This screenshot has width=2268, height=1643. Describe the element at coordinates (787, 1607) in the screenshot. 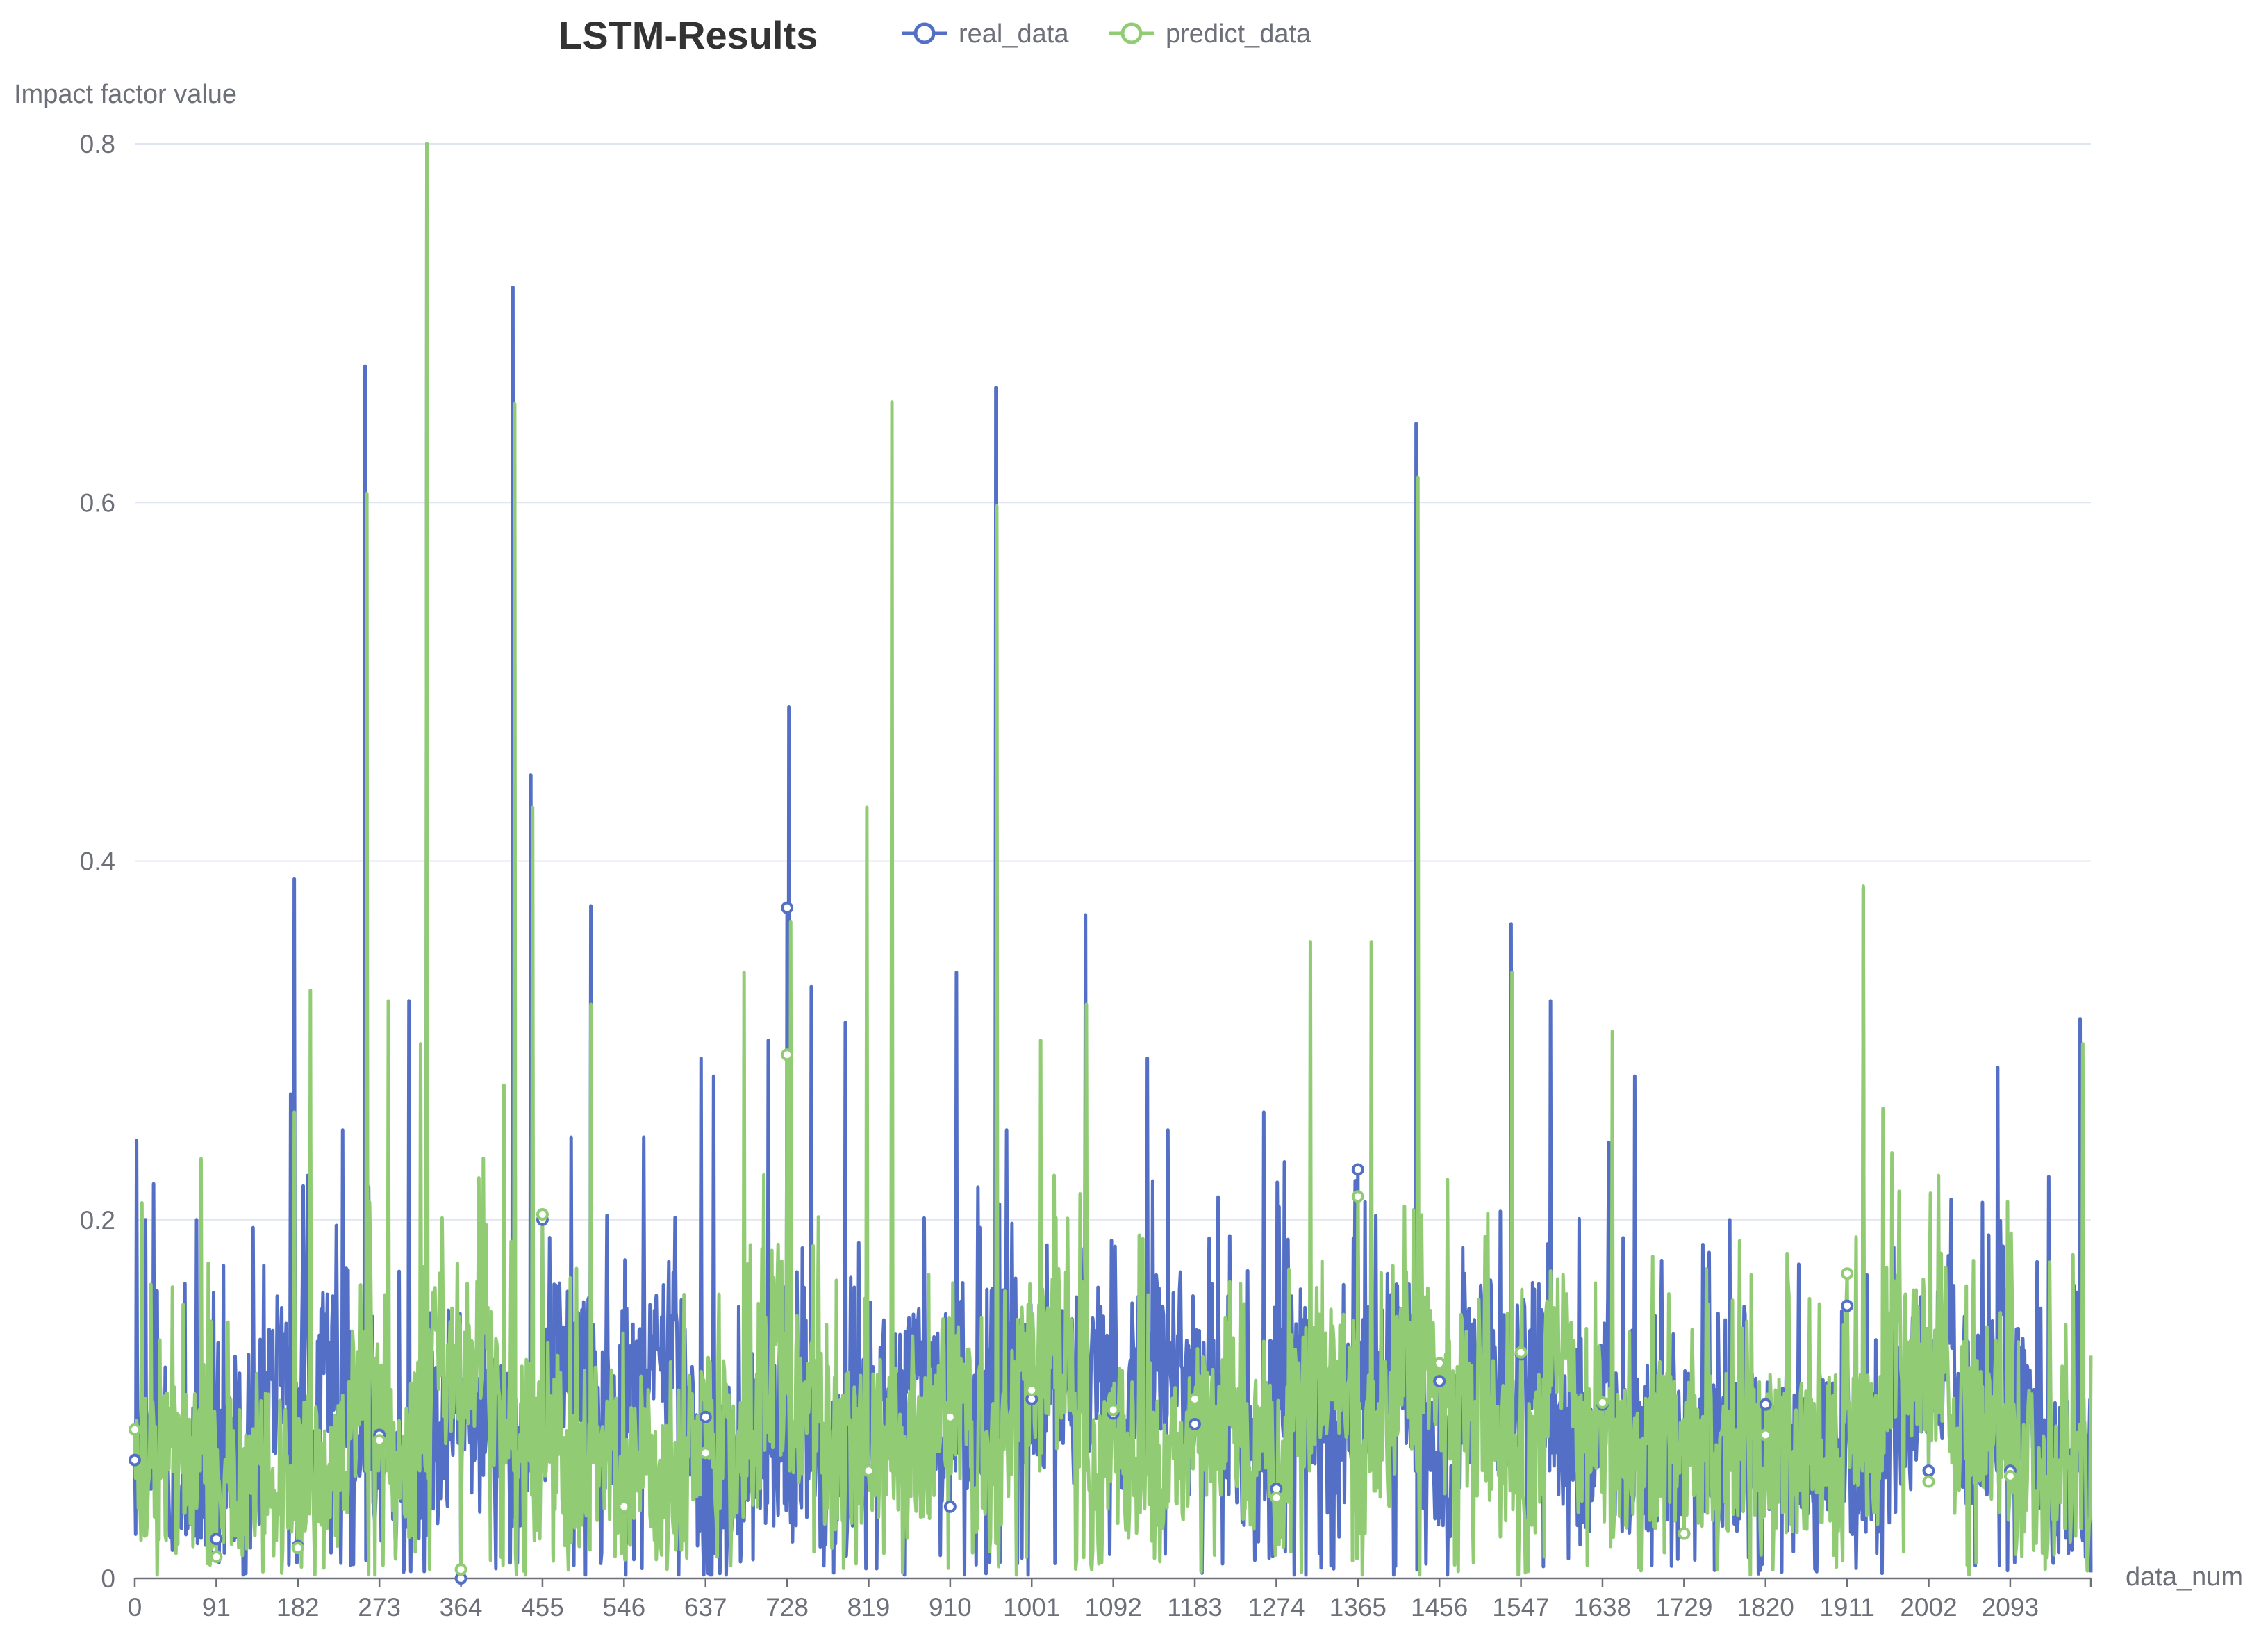

I see `x-tick-label: 728` at that location.